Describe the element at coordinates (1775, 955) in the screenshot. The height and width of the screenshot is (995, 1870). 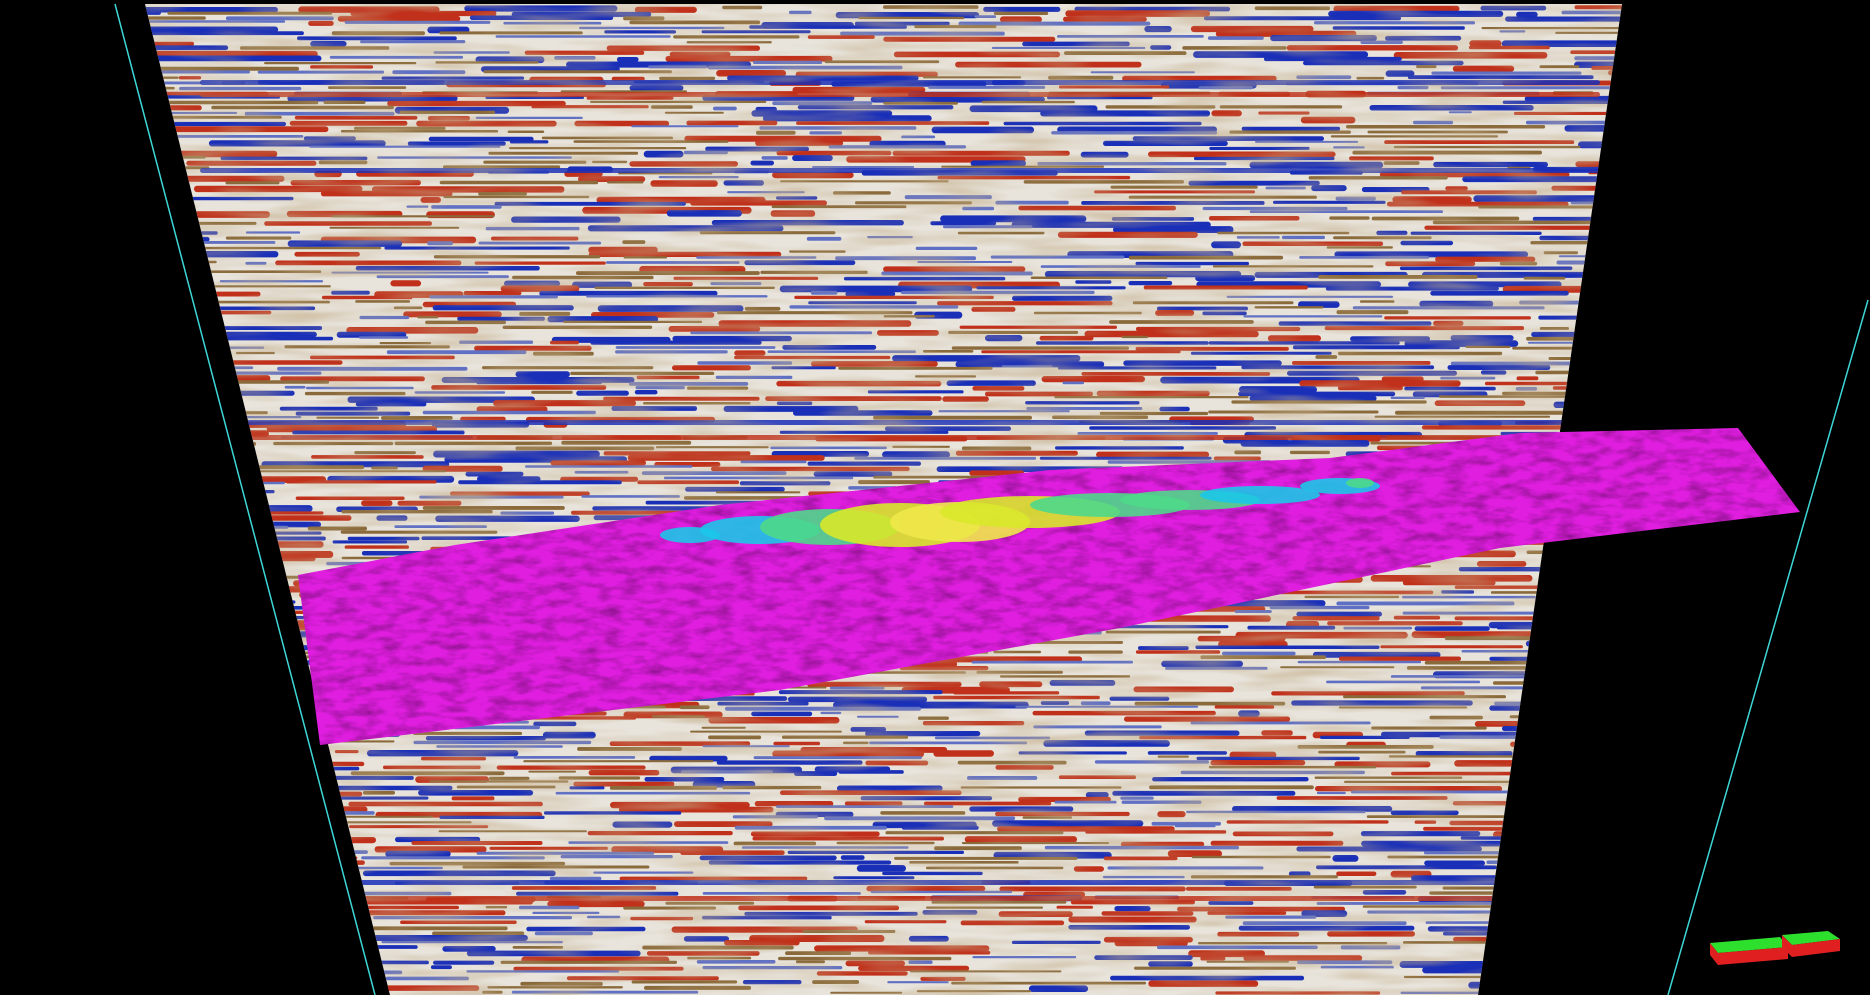
I see `orientation-cube-icon` at that location.